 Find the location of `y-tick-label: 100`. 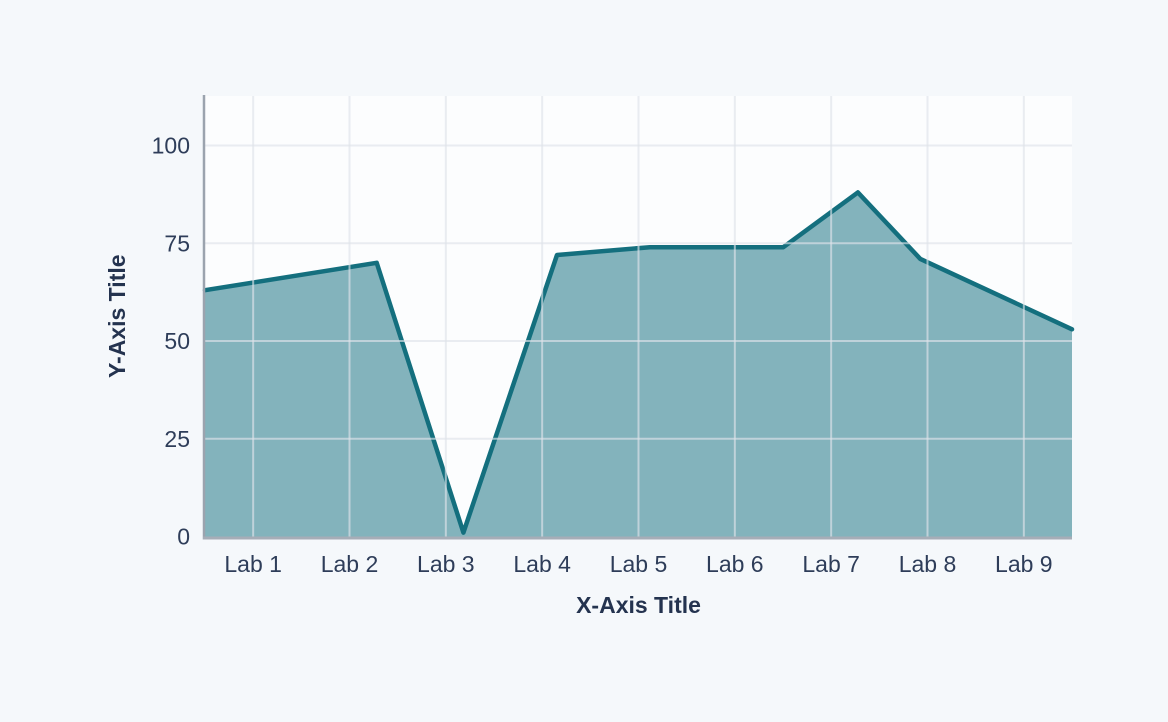

y-tick-label: 100 is located at coordinates (171, 146).